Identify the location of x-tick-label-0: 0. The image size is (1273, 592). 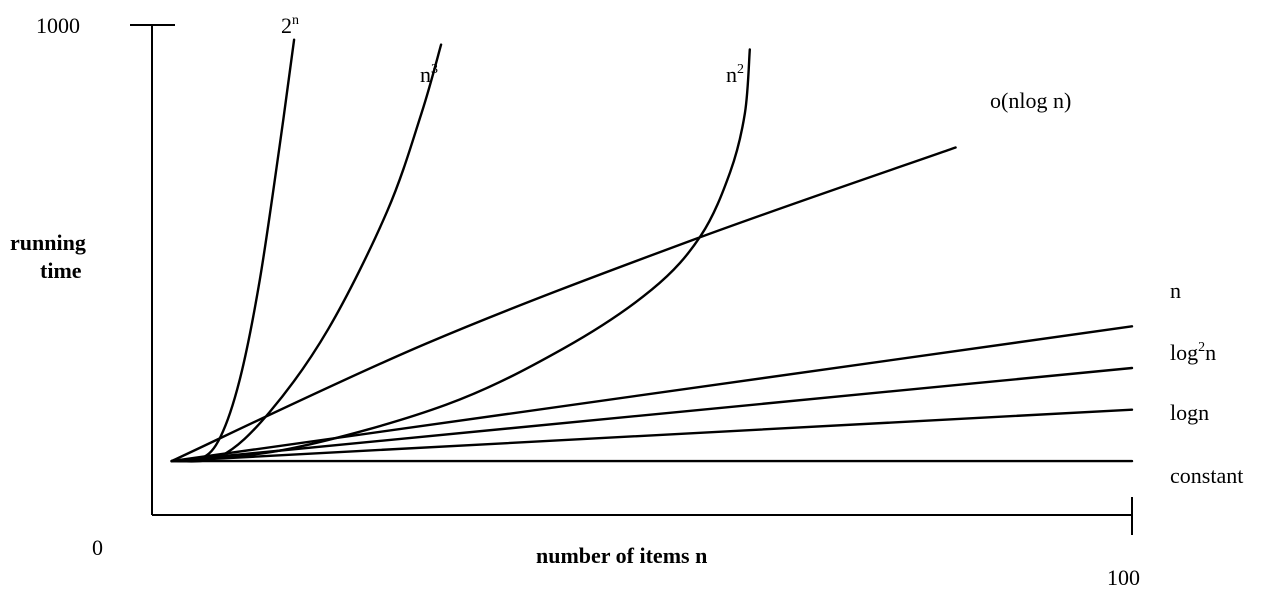
(97, 547).